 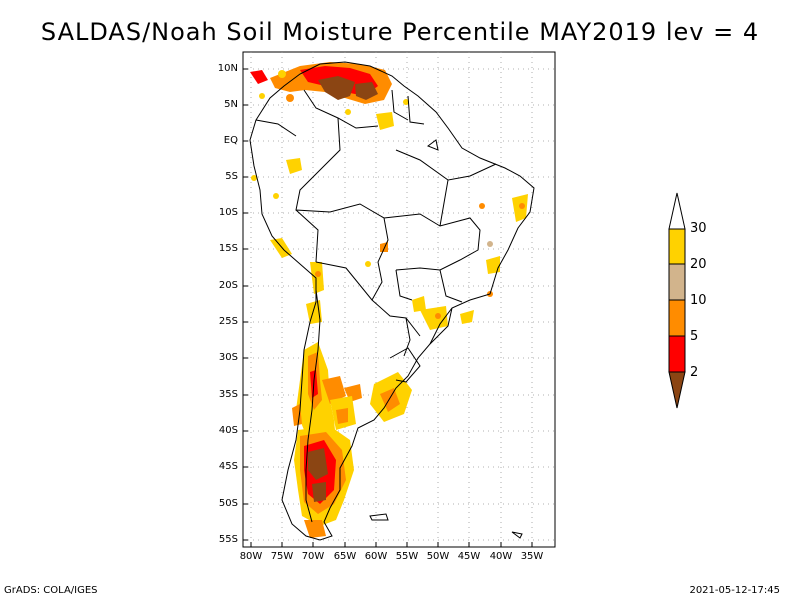 What do you see at coordinates (694, 336) in the screenshot?
I see `colorbar-label-5: 5` at bounding box center [694, 336].